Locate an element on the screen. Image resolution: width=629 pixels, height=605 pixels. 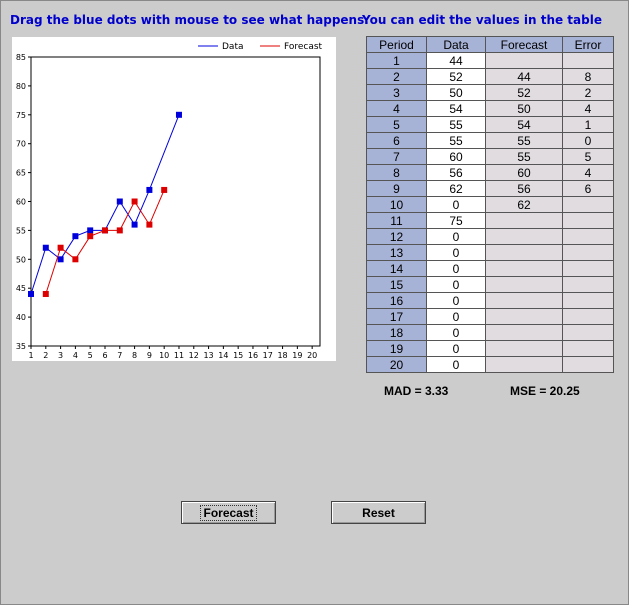
period-cell: 1 is located at coordinates (396, 60).